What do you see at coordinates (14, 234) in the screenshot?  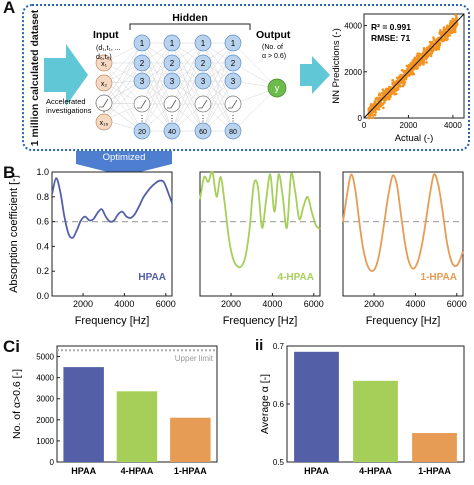 I see `absorption-ylabel: Absorption coefficient [-]` at bounding box center [14, 234].